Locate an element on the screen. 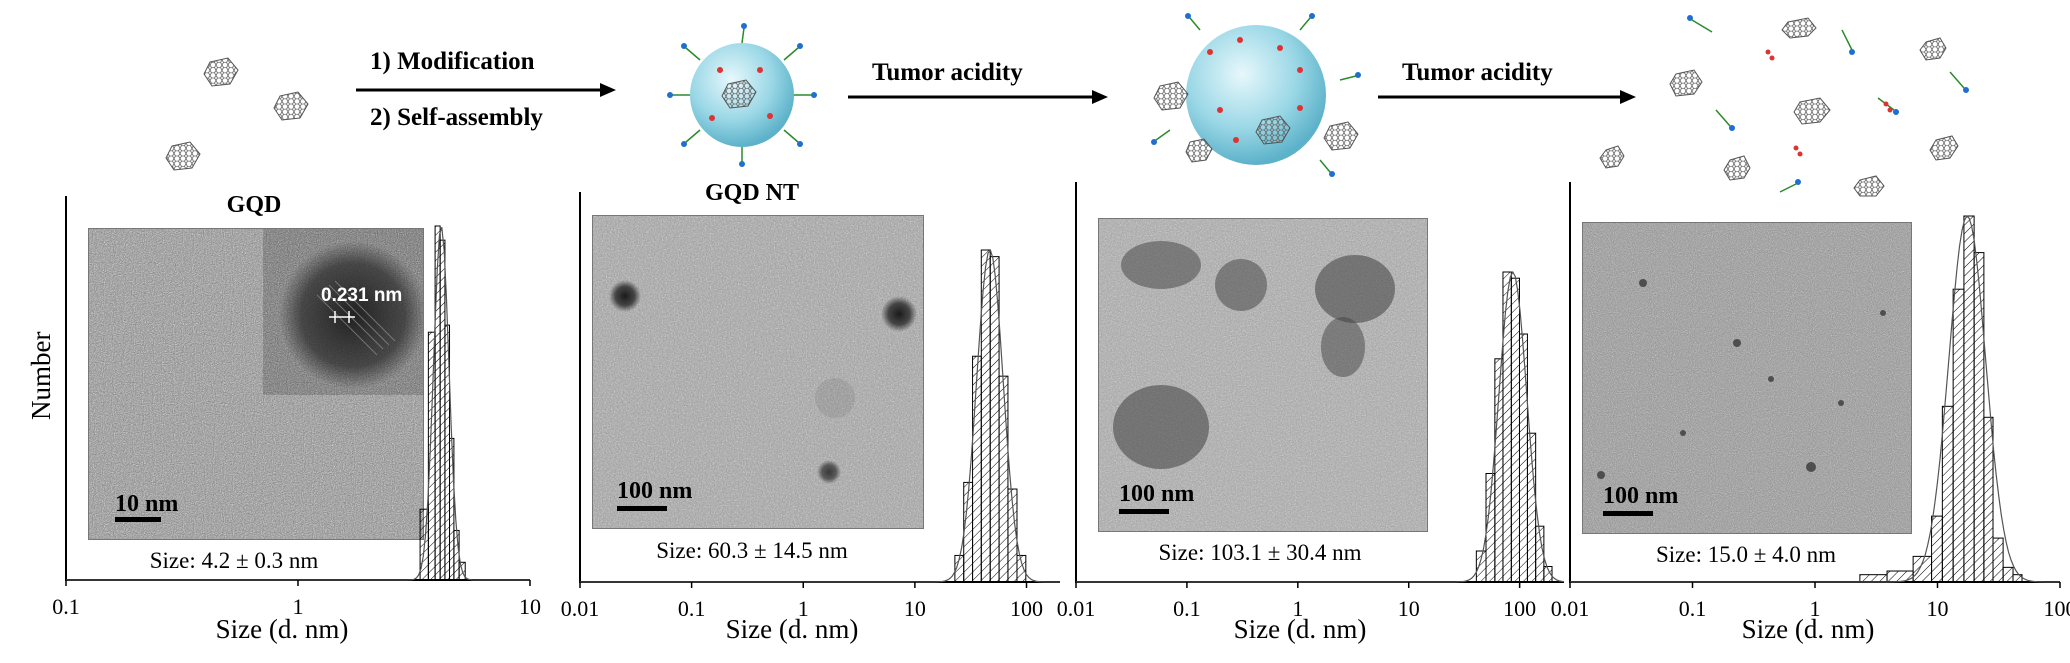  x-axis-label-1: Size (d. nm) is located at coordinates (282, 629).